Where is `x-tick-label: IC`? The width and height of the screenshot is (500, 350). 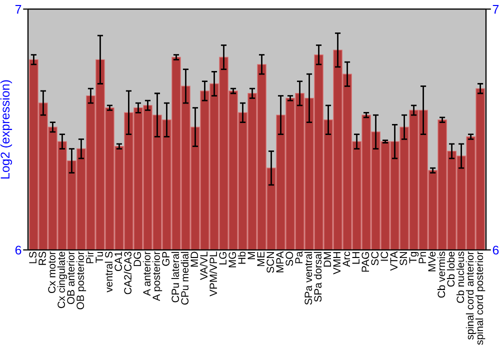 x-tick-label: IC is located at coordinates (384, 256).